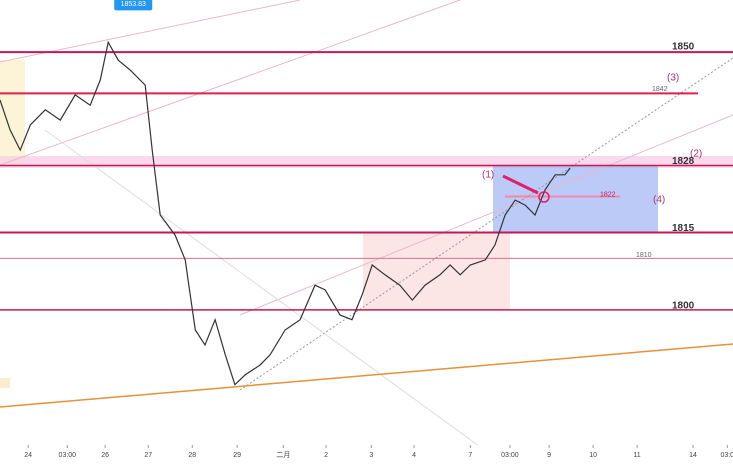 The height and width of the screenshot is (465, 733). What do you see at coordinates (549, 455) in the screenshot?
I see `x-tick-label: 9` at bounding box center [549, 455].